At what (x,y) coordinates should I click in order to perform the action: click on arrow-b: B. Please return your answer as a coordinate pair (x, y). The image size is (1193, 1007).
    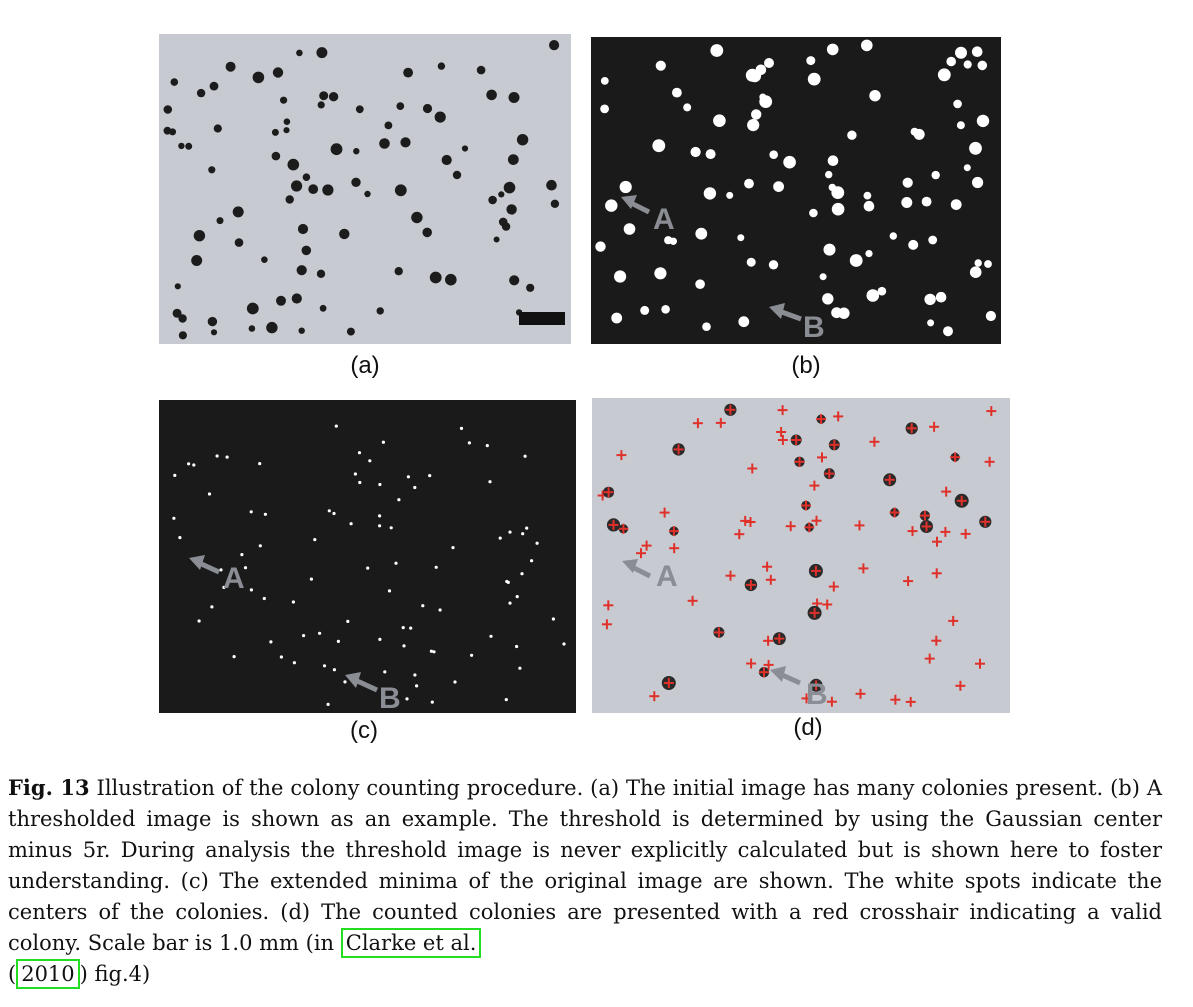
    Looking at the image, I should click on (799, 688).